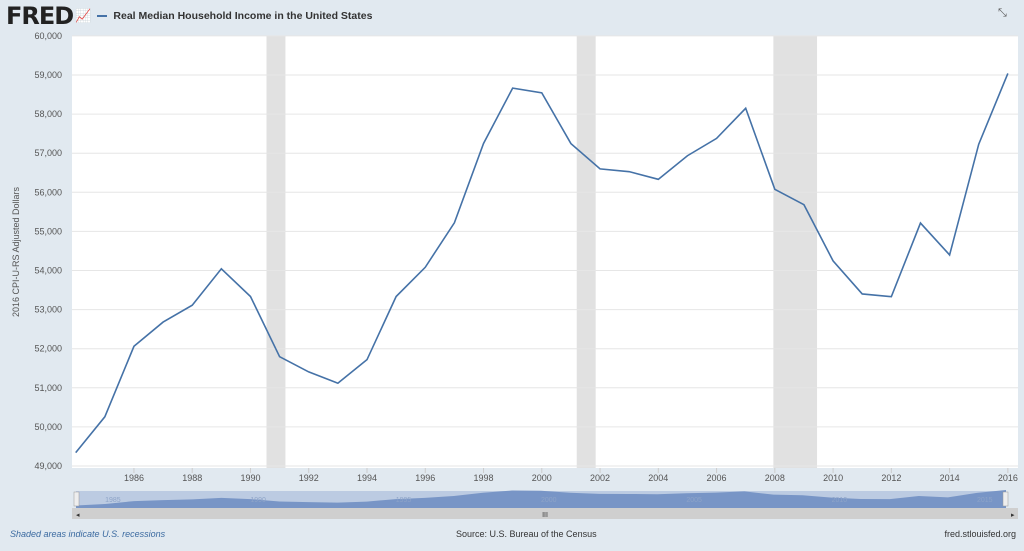 This screenshot has height=551, width=1024. What do you see at coordinates (600, 478) in the screenshot?
I see `x-tick-label: 2002` at bounding box center [600, 478].